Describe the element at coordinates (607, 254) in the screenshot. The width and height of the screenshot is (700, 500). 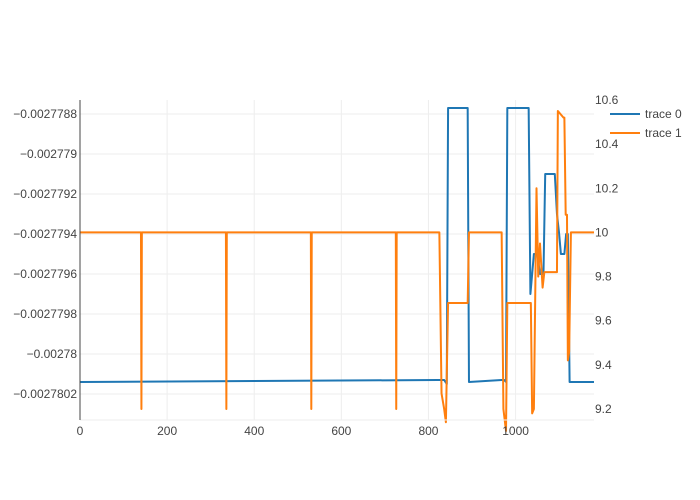
I see `y2-axis-ticks: 9.2 9.4 9.6 9.8 10 10.2 10.4 10.6` at that location.